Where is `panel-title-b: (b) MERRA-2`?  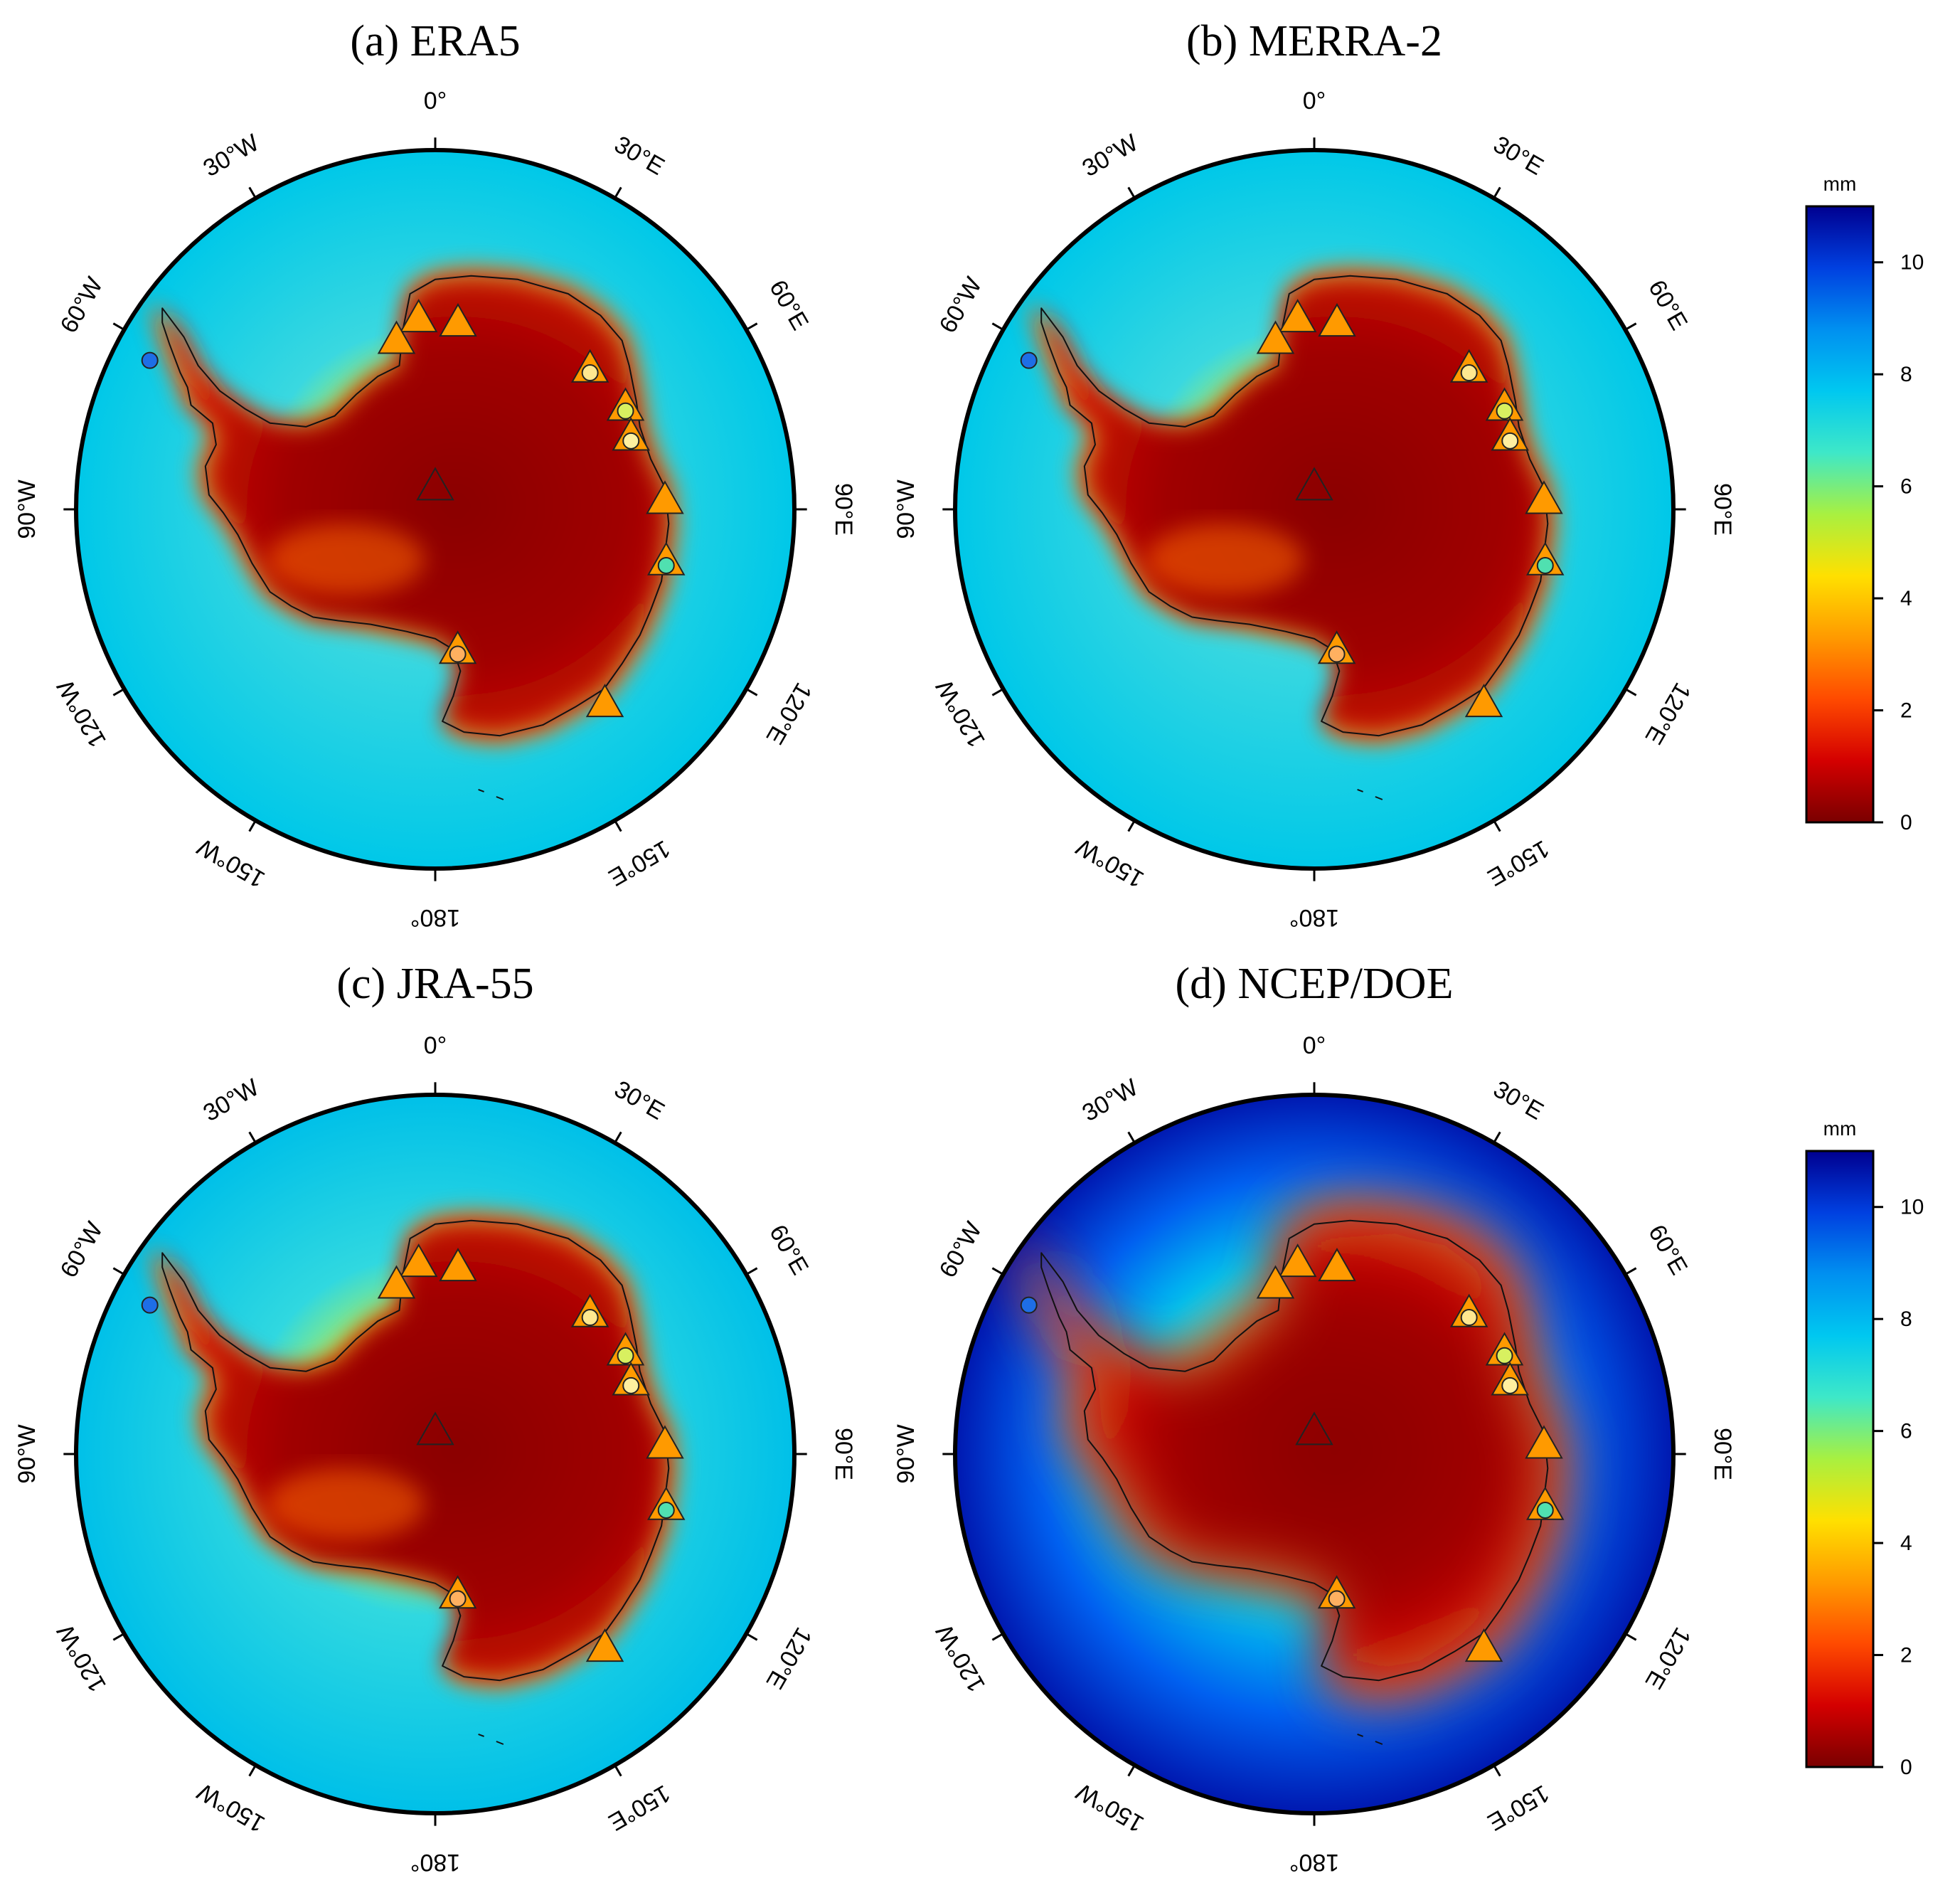
panel-title-b: (b) MERRA-2 is located at coordinates (1314, 41).